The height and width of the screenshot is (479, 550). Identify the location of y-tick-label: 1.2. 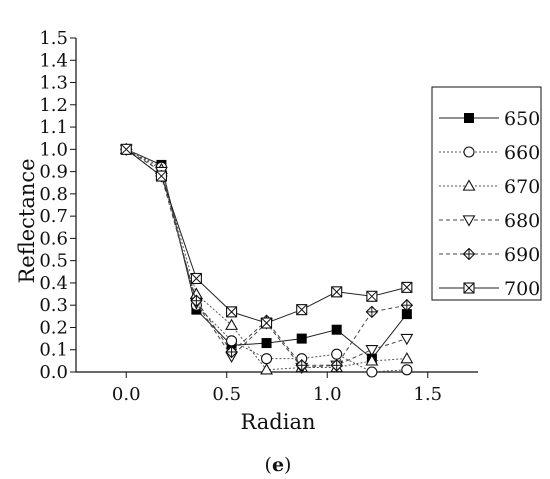
(53, 105).